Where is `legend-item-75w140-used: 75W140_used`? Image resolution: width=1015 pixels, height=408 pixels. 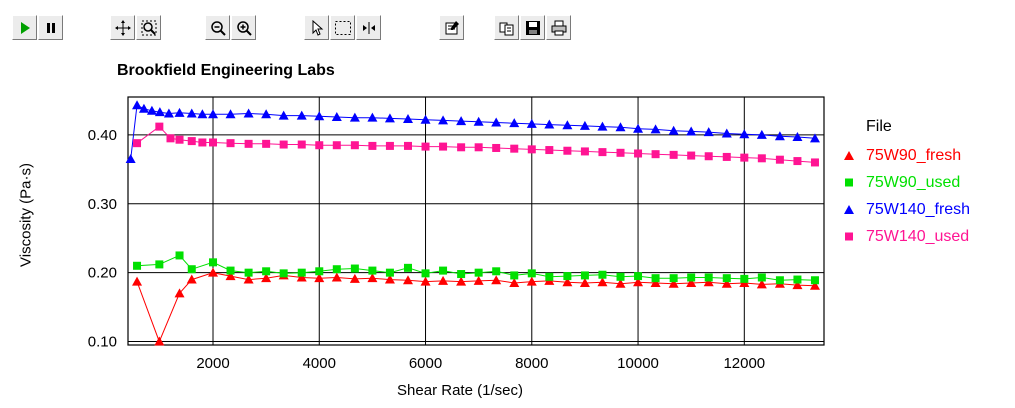
legend-item-75w140-used: 75W140_used is located at coordinates (904, 236).